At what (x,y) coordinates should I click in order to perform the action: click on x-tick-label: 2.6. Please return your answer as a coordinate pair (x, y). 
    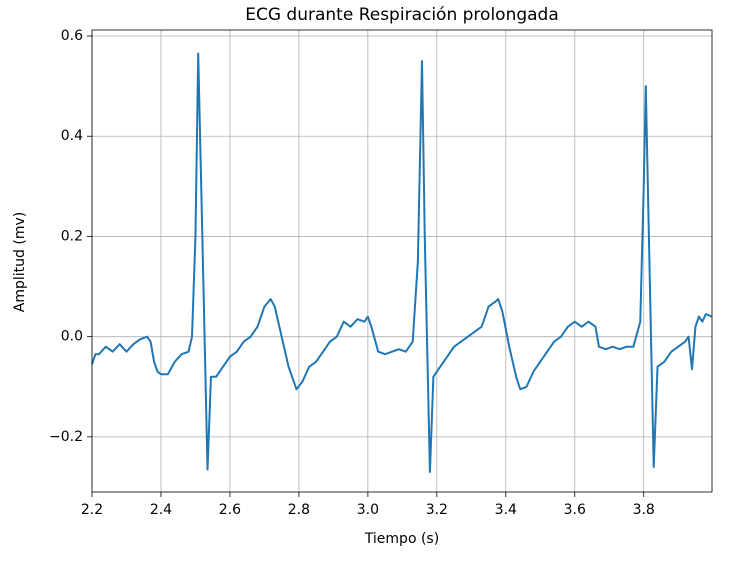
    Looking at the image, I should click on (230, 510).